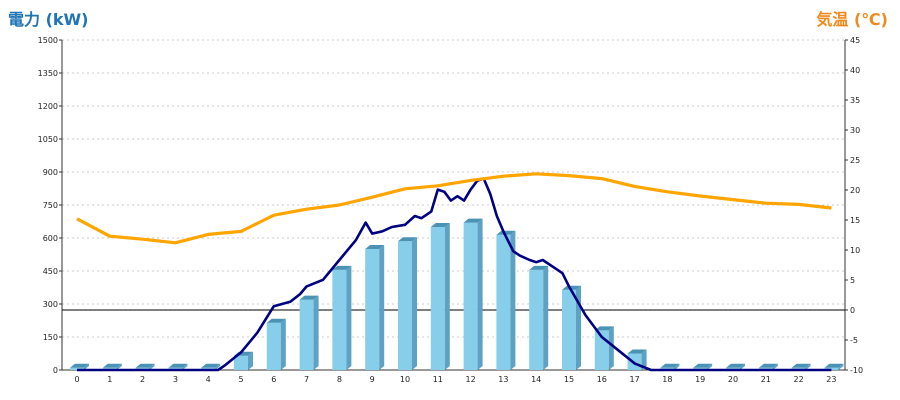 This screenshot has height=400, width=900. Describe the element at coordinates (339, 379) in the screenshot. I see `x-tick-label: 8` at that location.